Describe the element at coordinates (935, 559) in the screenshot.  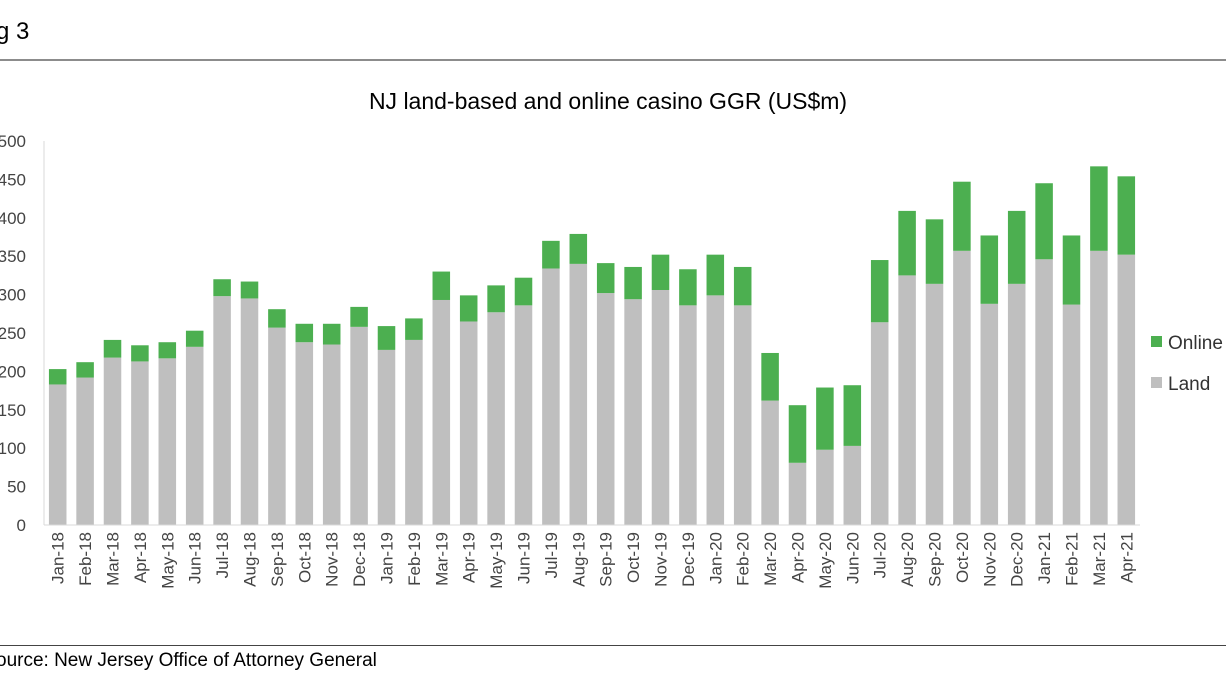
I see `x-tick-label: Sep-20` at that location.